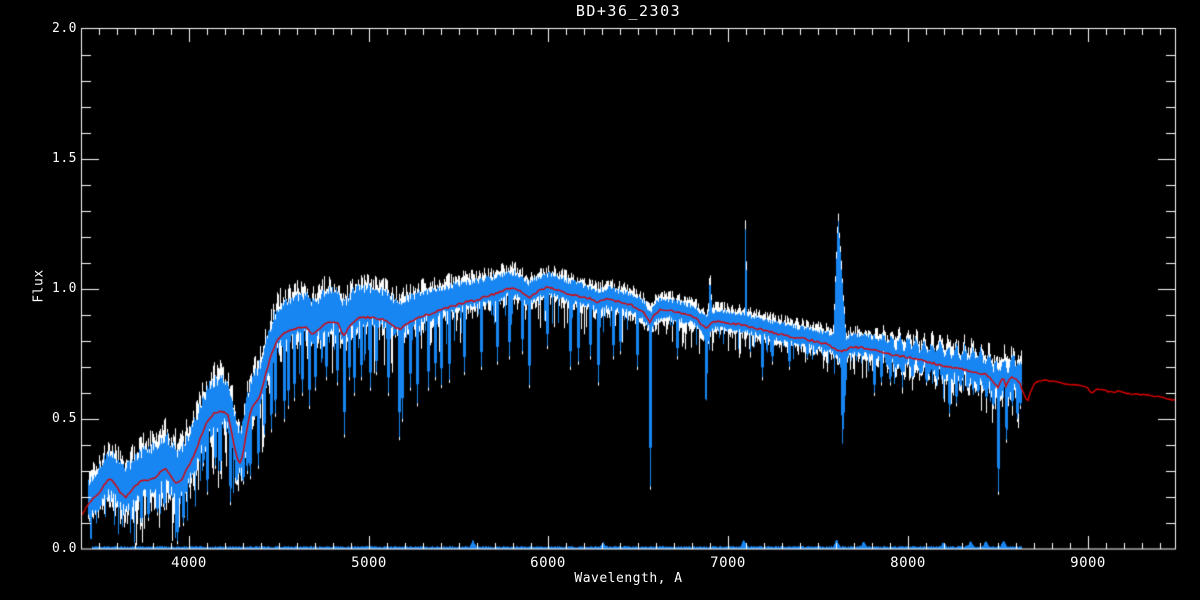 Image resolution: width=1200 pixels, height=600 pixels. Describe the element at coordinates (64, 158) in the screenshot. I see `y-tick-label: 1.5` at that location.